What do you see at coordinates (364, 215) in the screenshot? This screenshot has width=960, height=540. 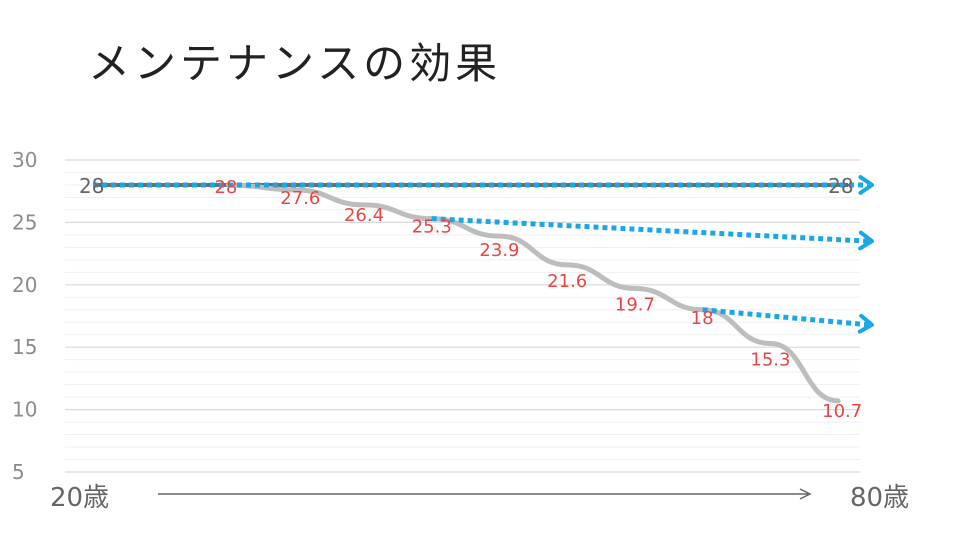 I see `data-label: 26.4` at bounding box center [364, 215].